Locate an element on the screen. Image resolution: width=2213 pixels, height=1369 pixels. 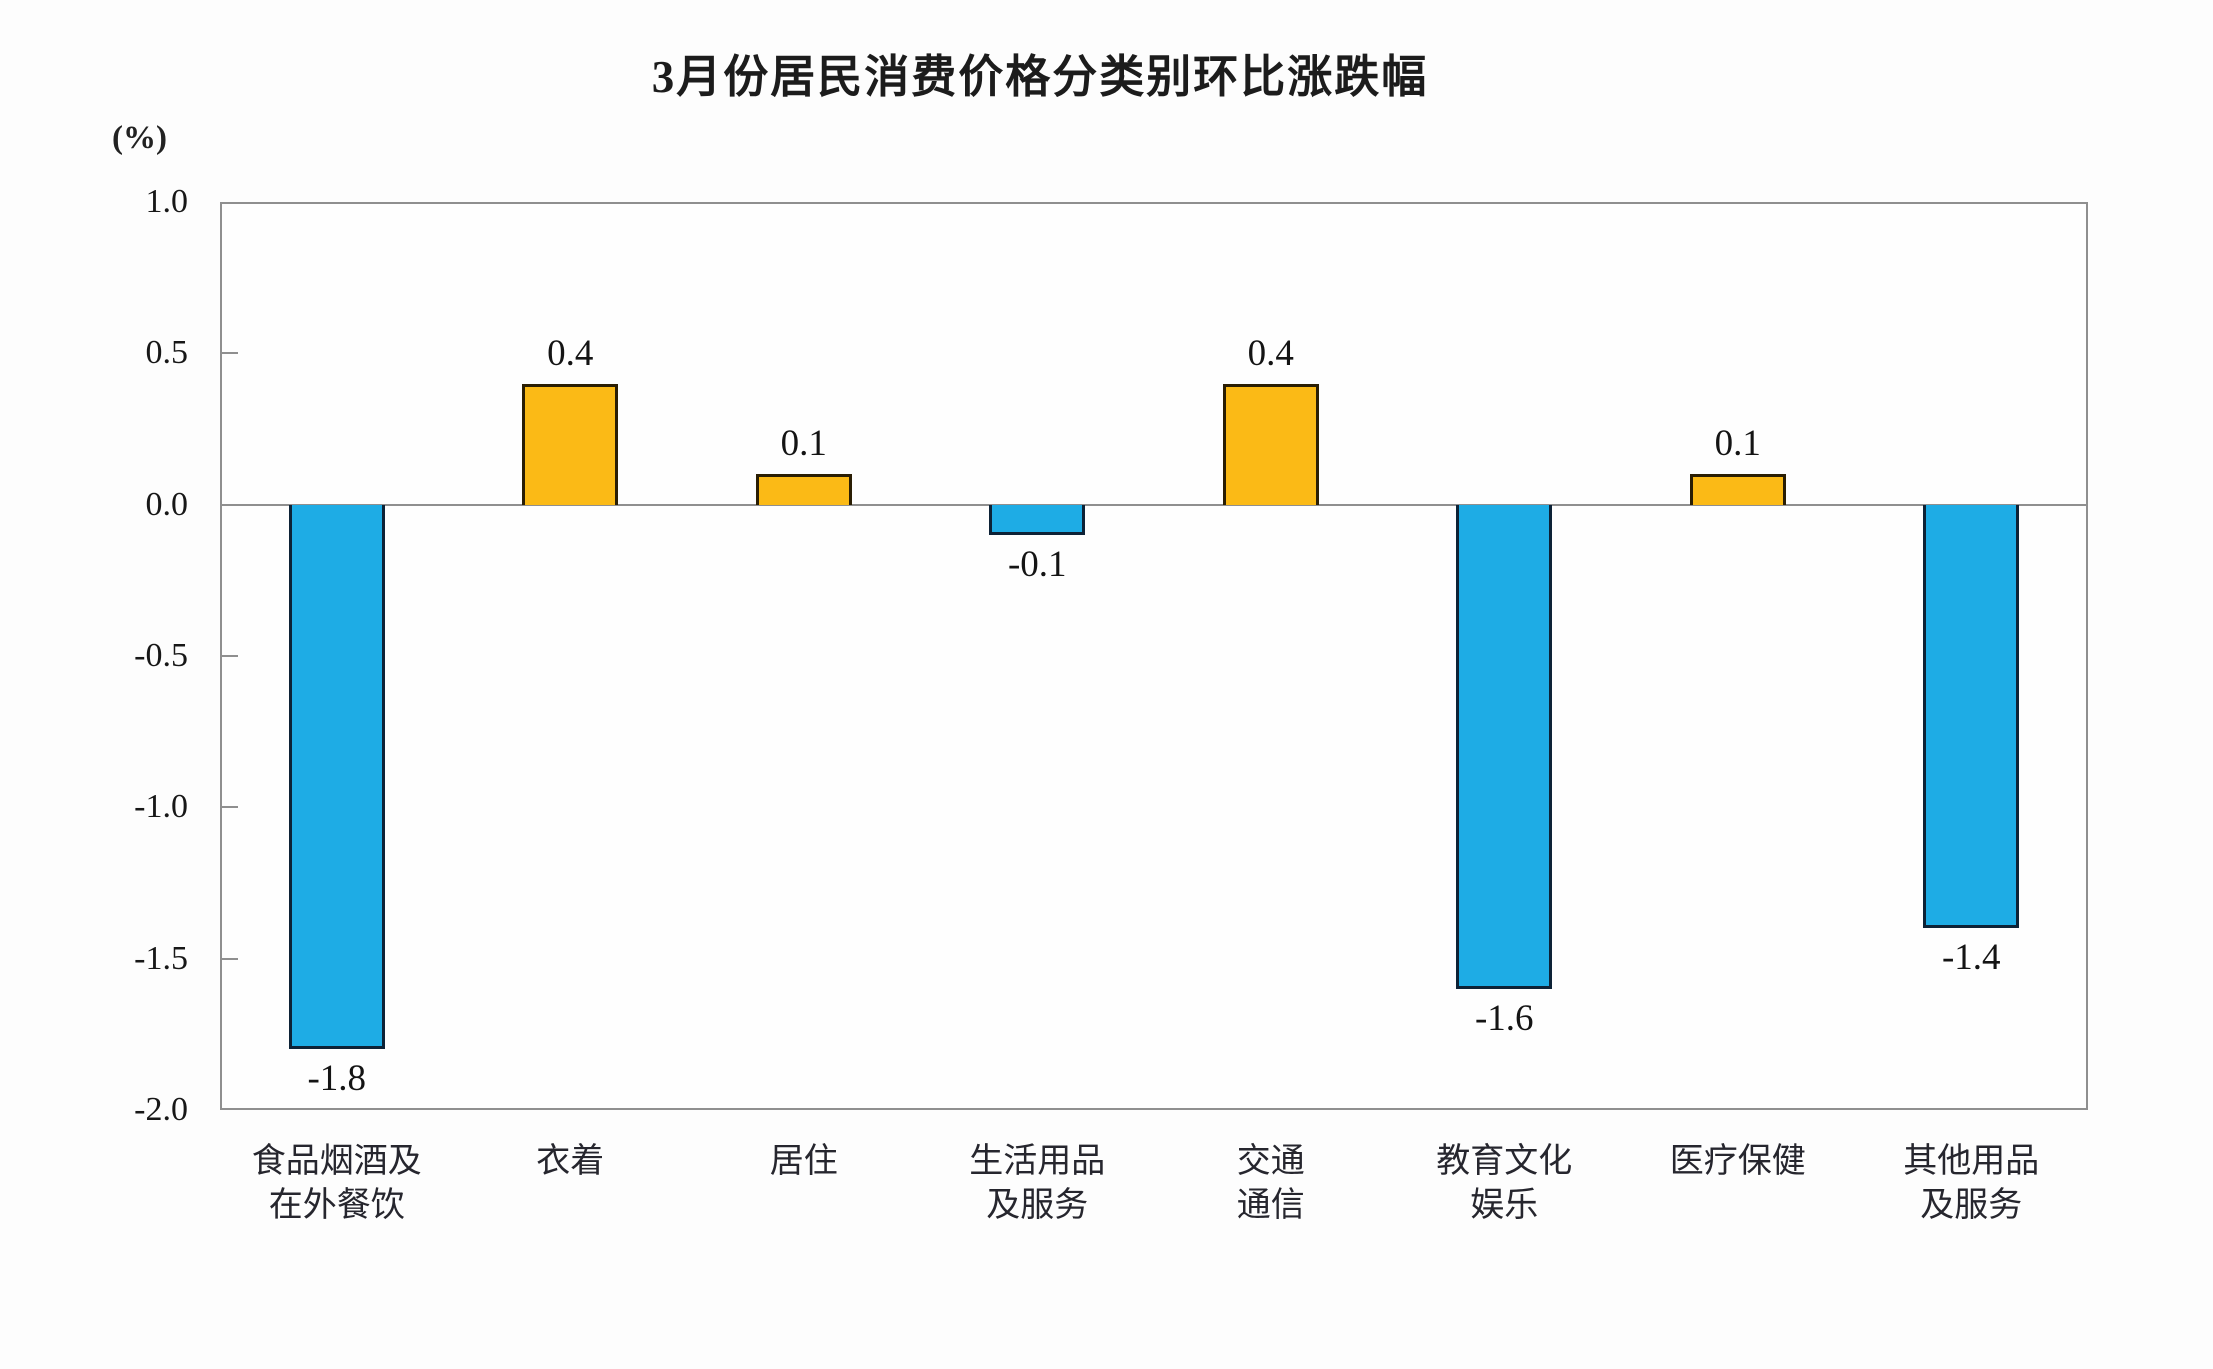
category-label: 生活用品 及服务 is located at coordinates (1037, 1183).